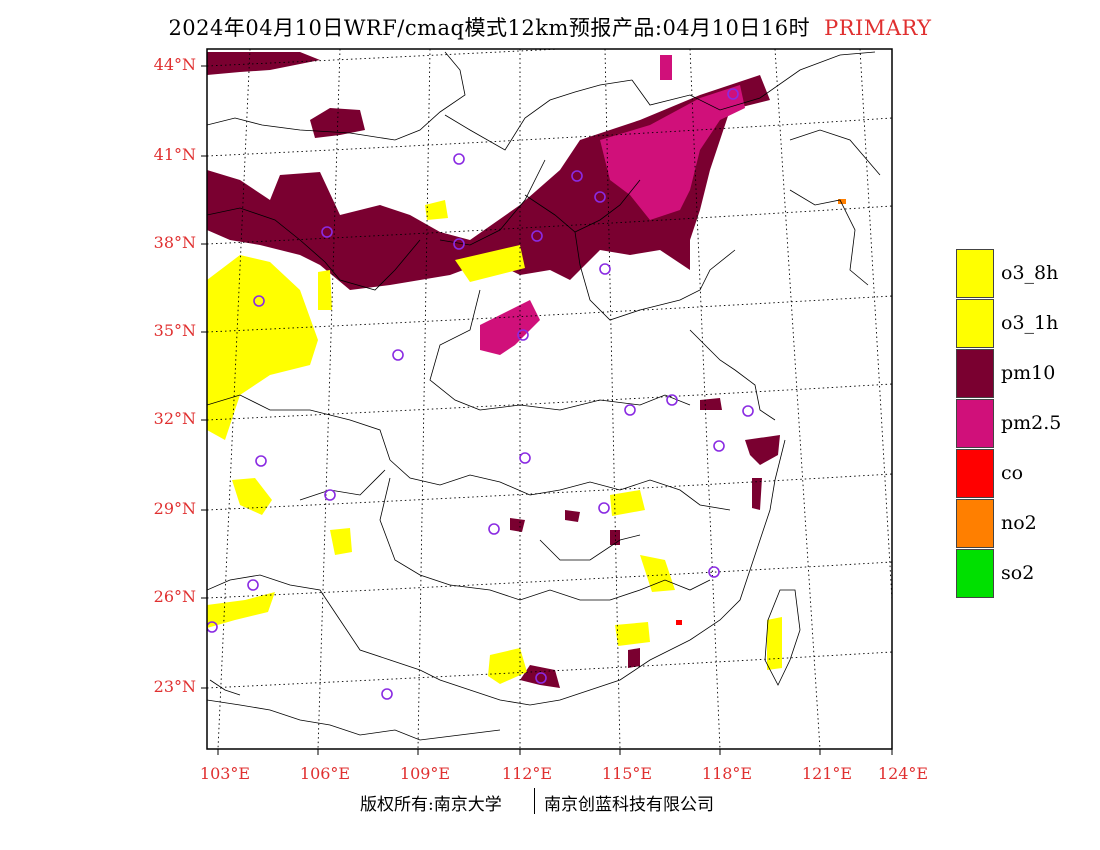 This screenshot has width=1100, height=850. I want to click on lon-label-121e: 121°E, so click(827, 773).